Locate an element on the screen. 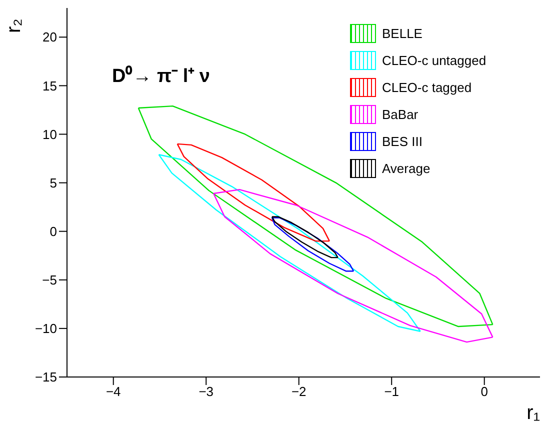 The width and height of the screenshot is (555, 429). legend-label: BaBar is located at coordinates (400, 114).